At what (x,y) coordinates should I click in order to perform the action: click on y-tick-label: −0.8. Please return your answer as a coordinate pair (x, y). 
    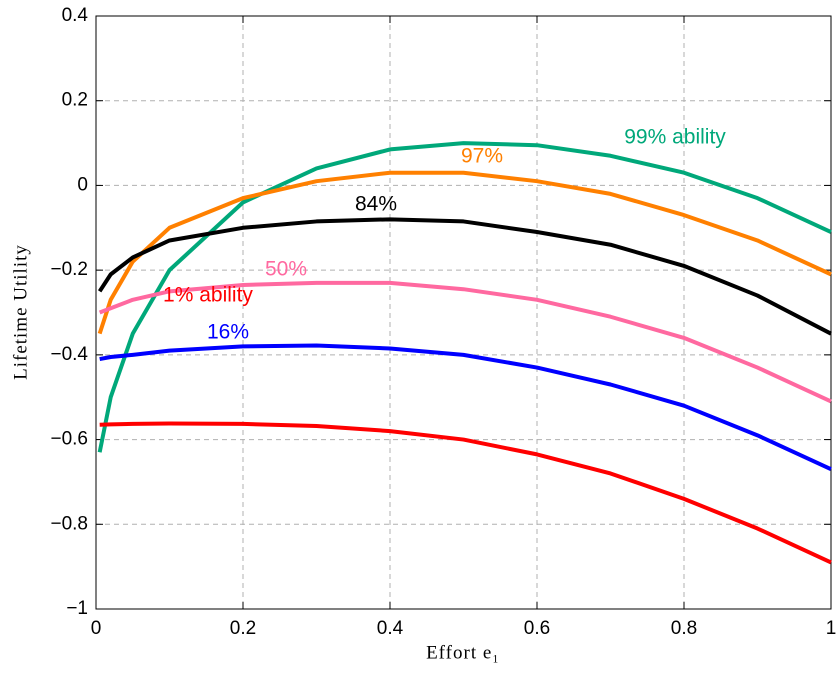
    Looking at the image, I should click on (69, 523).